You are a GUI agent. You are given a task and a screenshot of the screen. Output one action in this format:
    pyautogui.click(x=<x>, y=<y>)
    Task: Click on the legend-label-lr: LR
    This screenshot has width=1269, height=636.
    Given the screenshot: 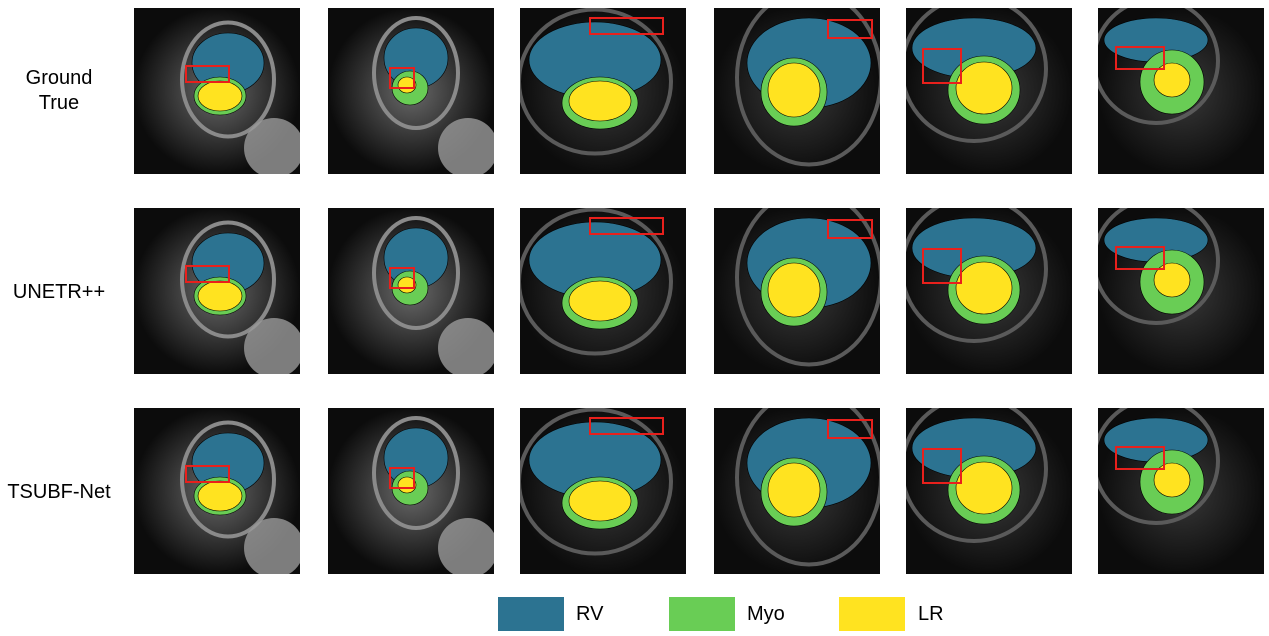 What is the action you would take?
    pyautogui.click(x=931, y=614)
    